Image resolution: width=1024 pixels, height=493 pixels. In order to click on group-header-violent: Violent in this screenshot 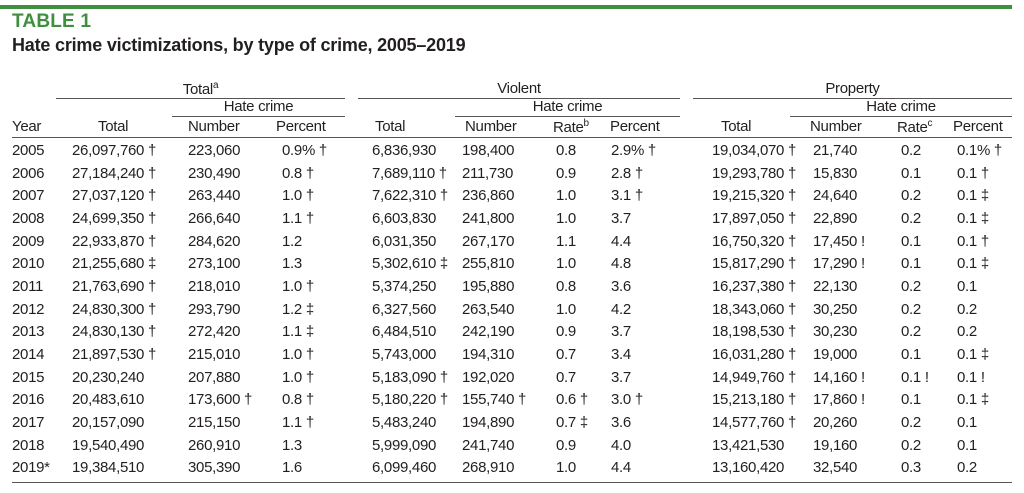, I will do `click(519, 88)`.